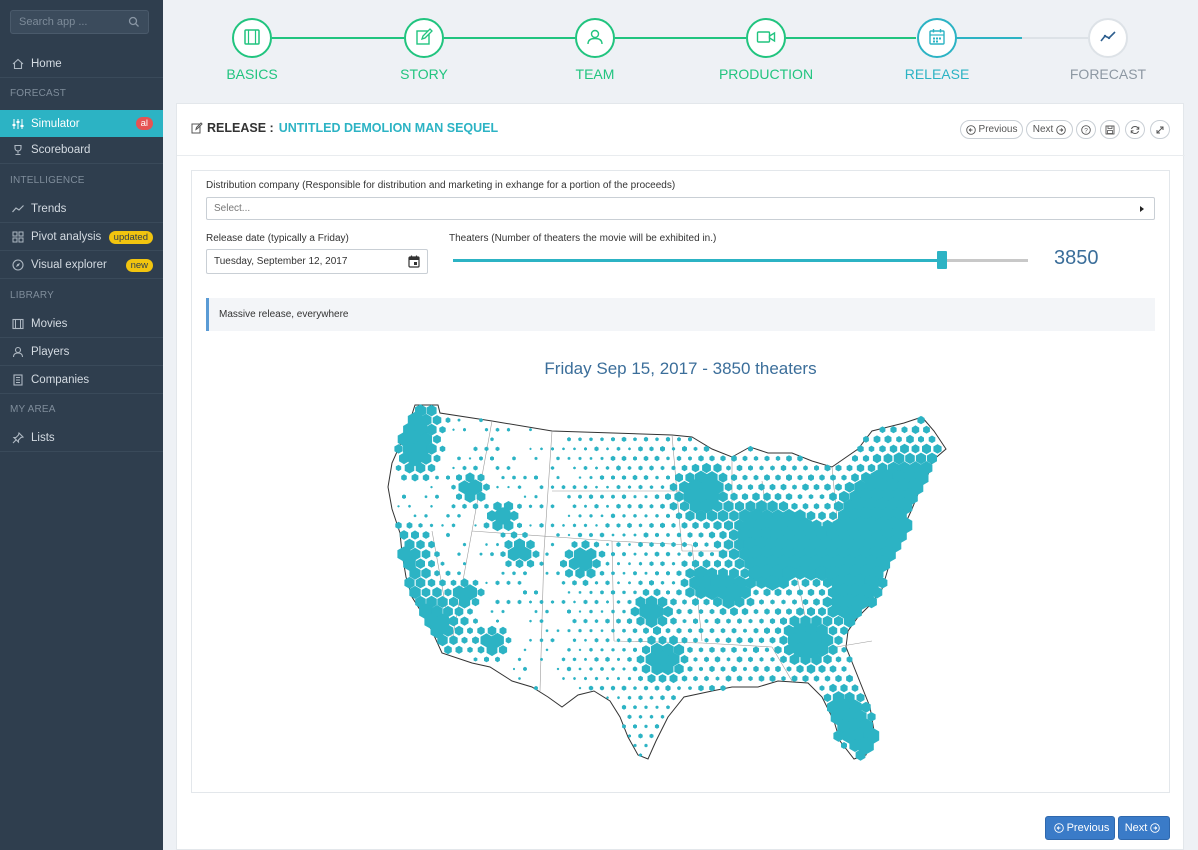 The width and height of the screenshot is (1198, 850). Describe the element at coordinates (998, 129) in the screenshot. I see `button-label: Previous` at that location.